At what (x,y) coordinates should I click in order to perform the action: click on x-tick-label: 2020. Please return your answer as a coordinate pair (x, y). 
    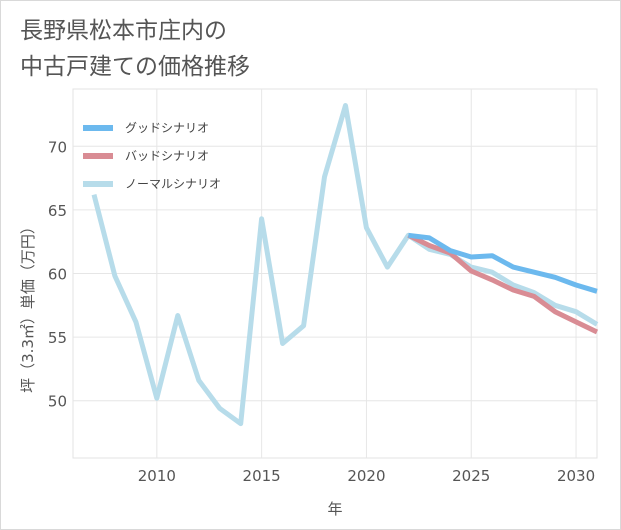
    Looking at the image, I should click on (366, 476).